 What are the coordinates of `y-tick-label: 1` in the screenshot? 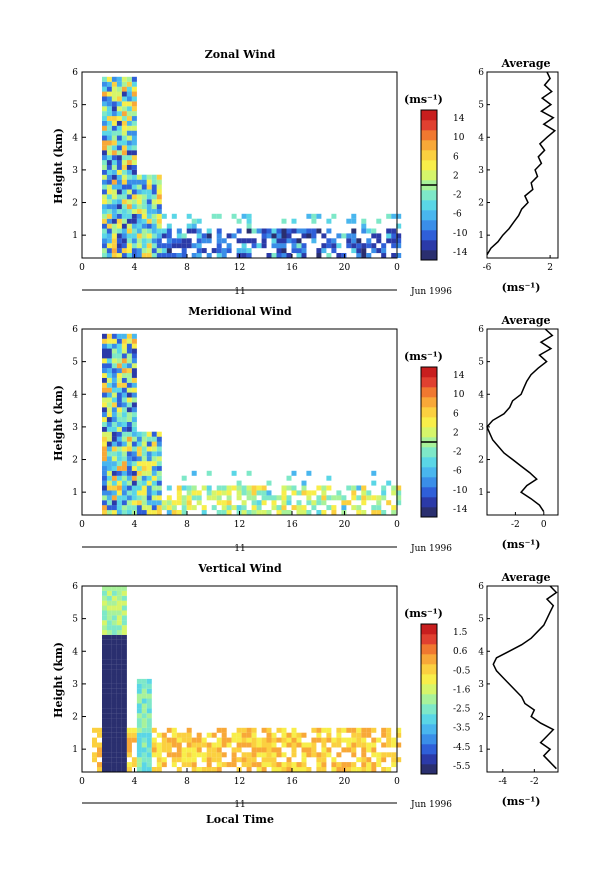 It's located at (75, 493).